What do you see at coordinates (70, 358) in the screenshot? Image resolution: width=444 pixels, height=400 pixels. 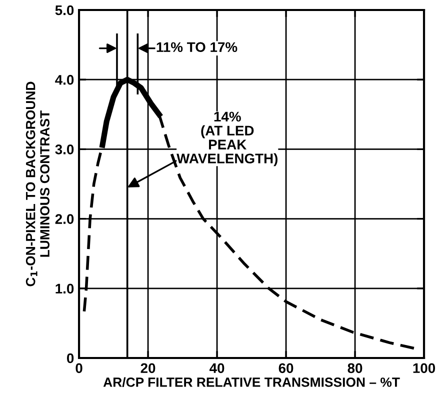 I see `y-tick-label: 0` at bounding box center [70, 358].